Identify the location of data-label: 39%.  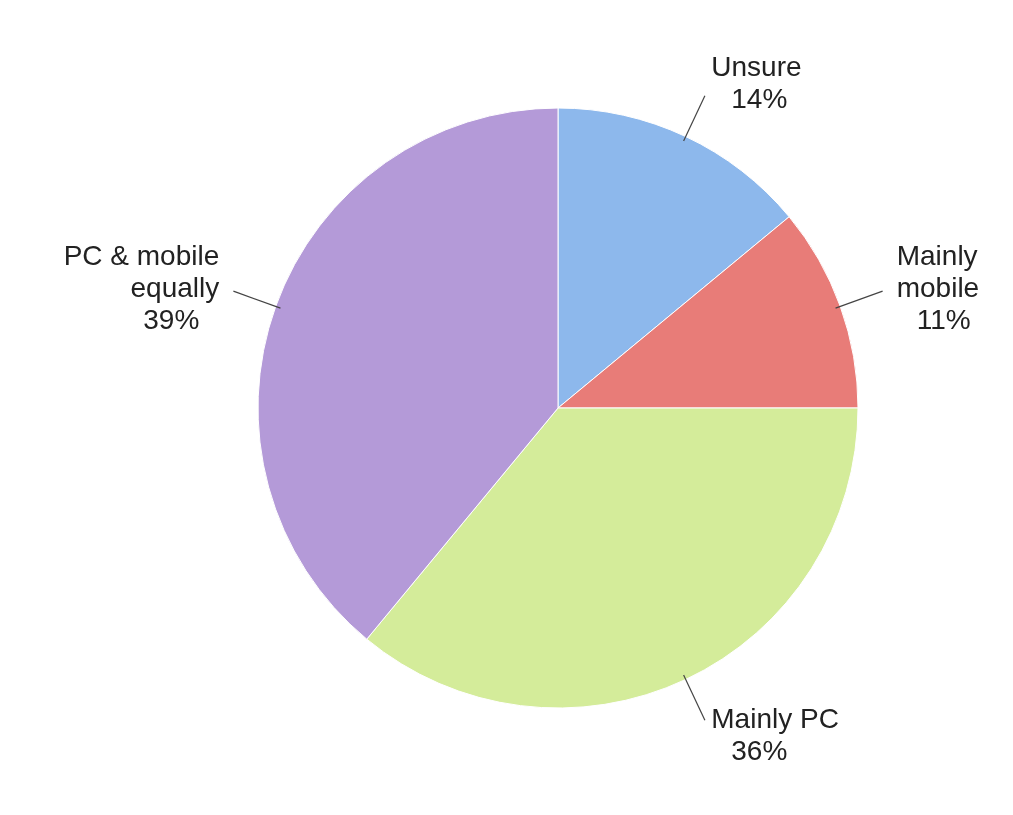
(171, 320).